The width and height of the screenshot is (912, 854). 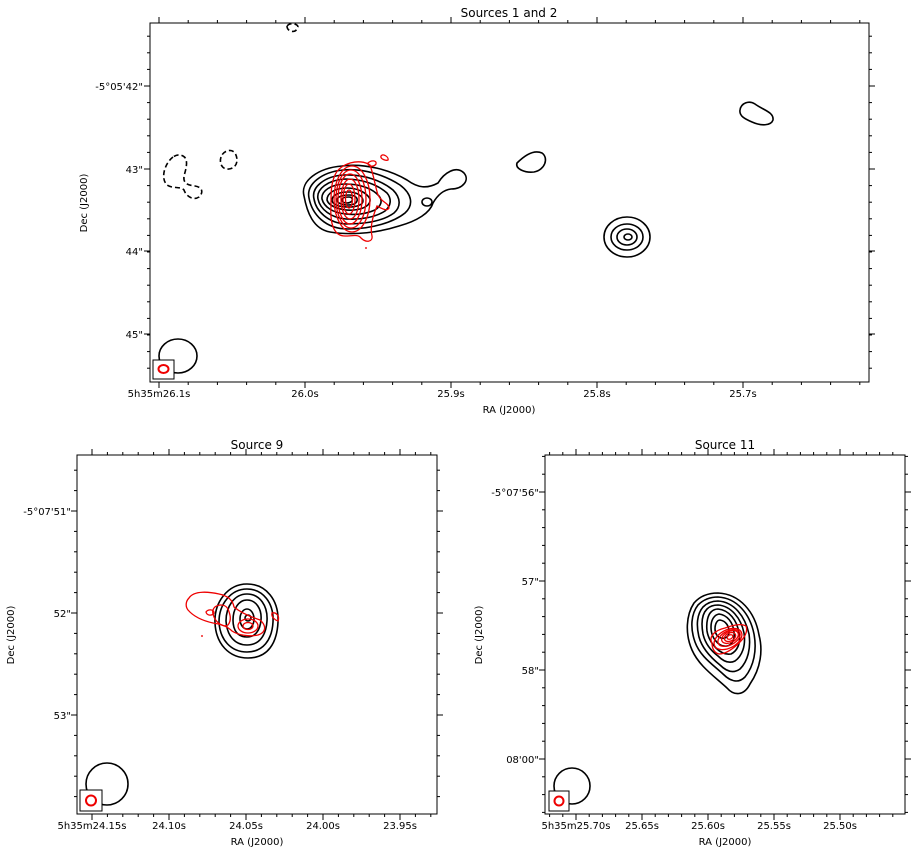 What do you see at coordinates (725, 445) in the screenshot?
I see `panel3-title: Source 11` at bounding box center [725, 445].